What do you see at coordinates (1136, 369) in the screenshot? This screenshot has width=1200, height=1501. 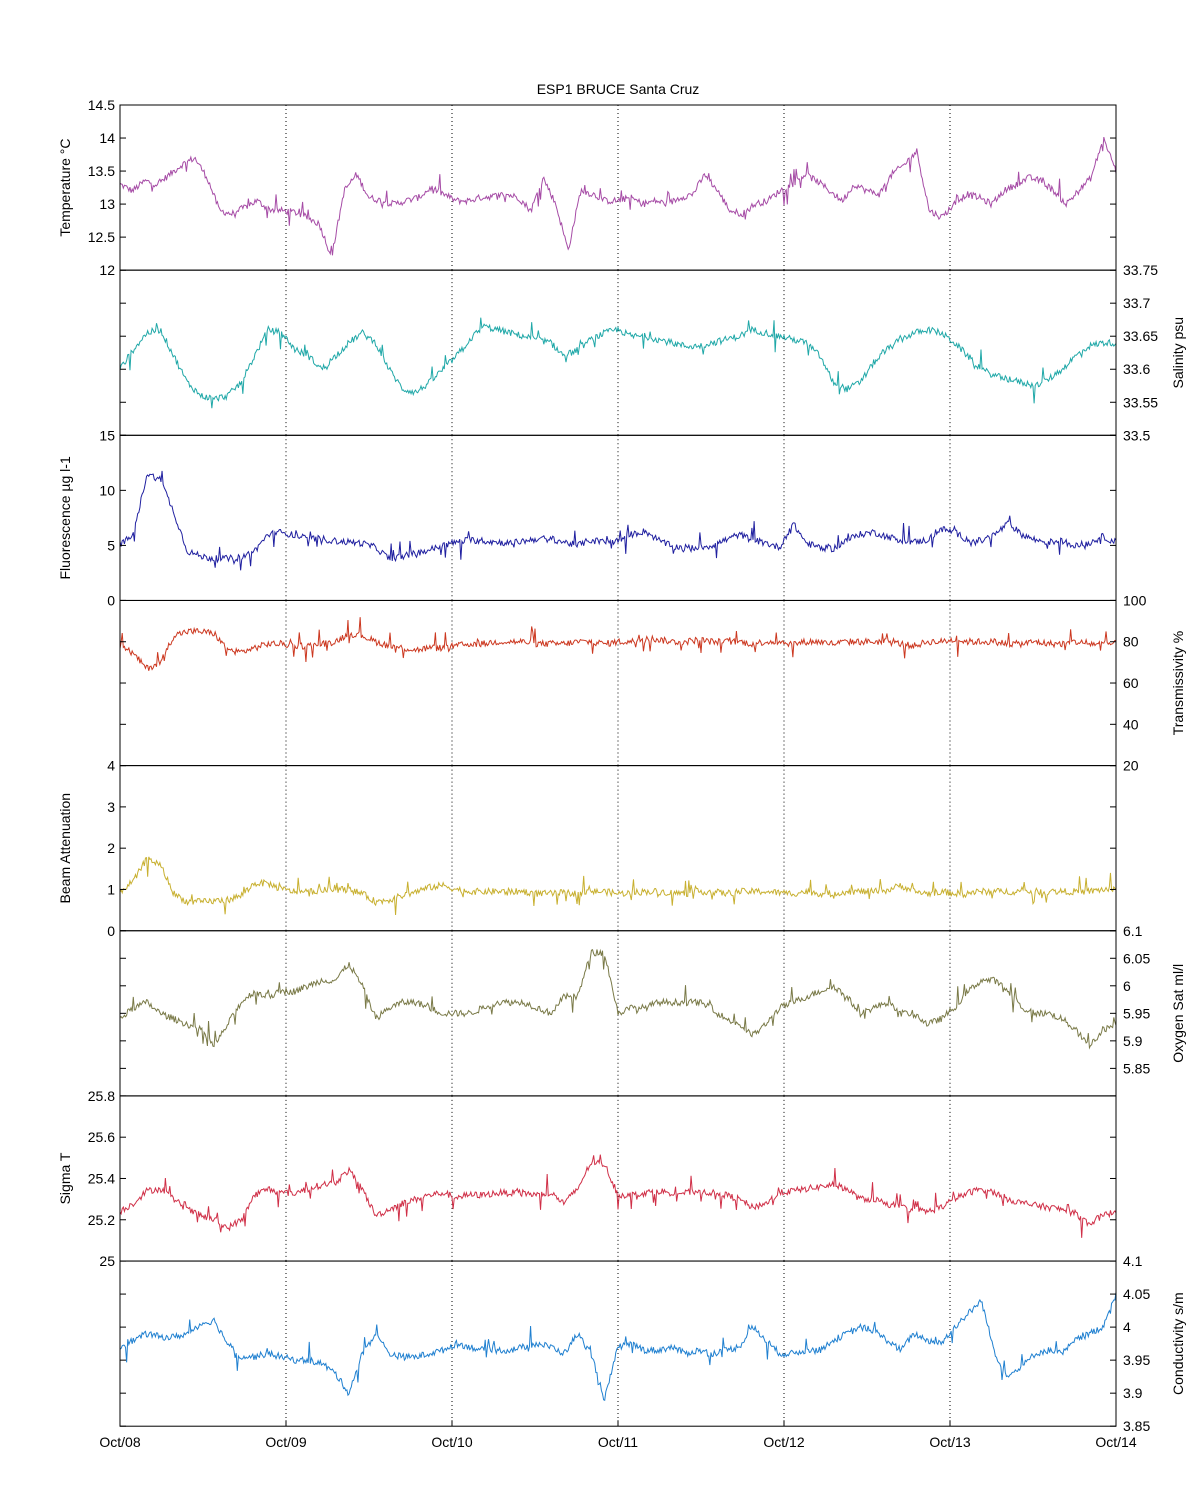 I see `y-tick-label: 33.6` at bounding box center [1136, 369].